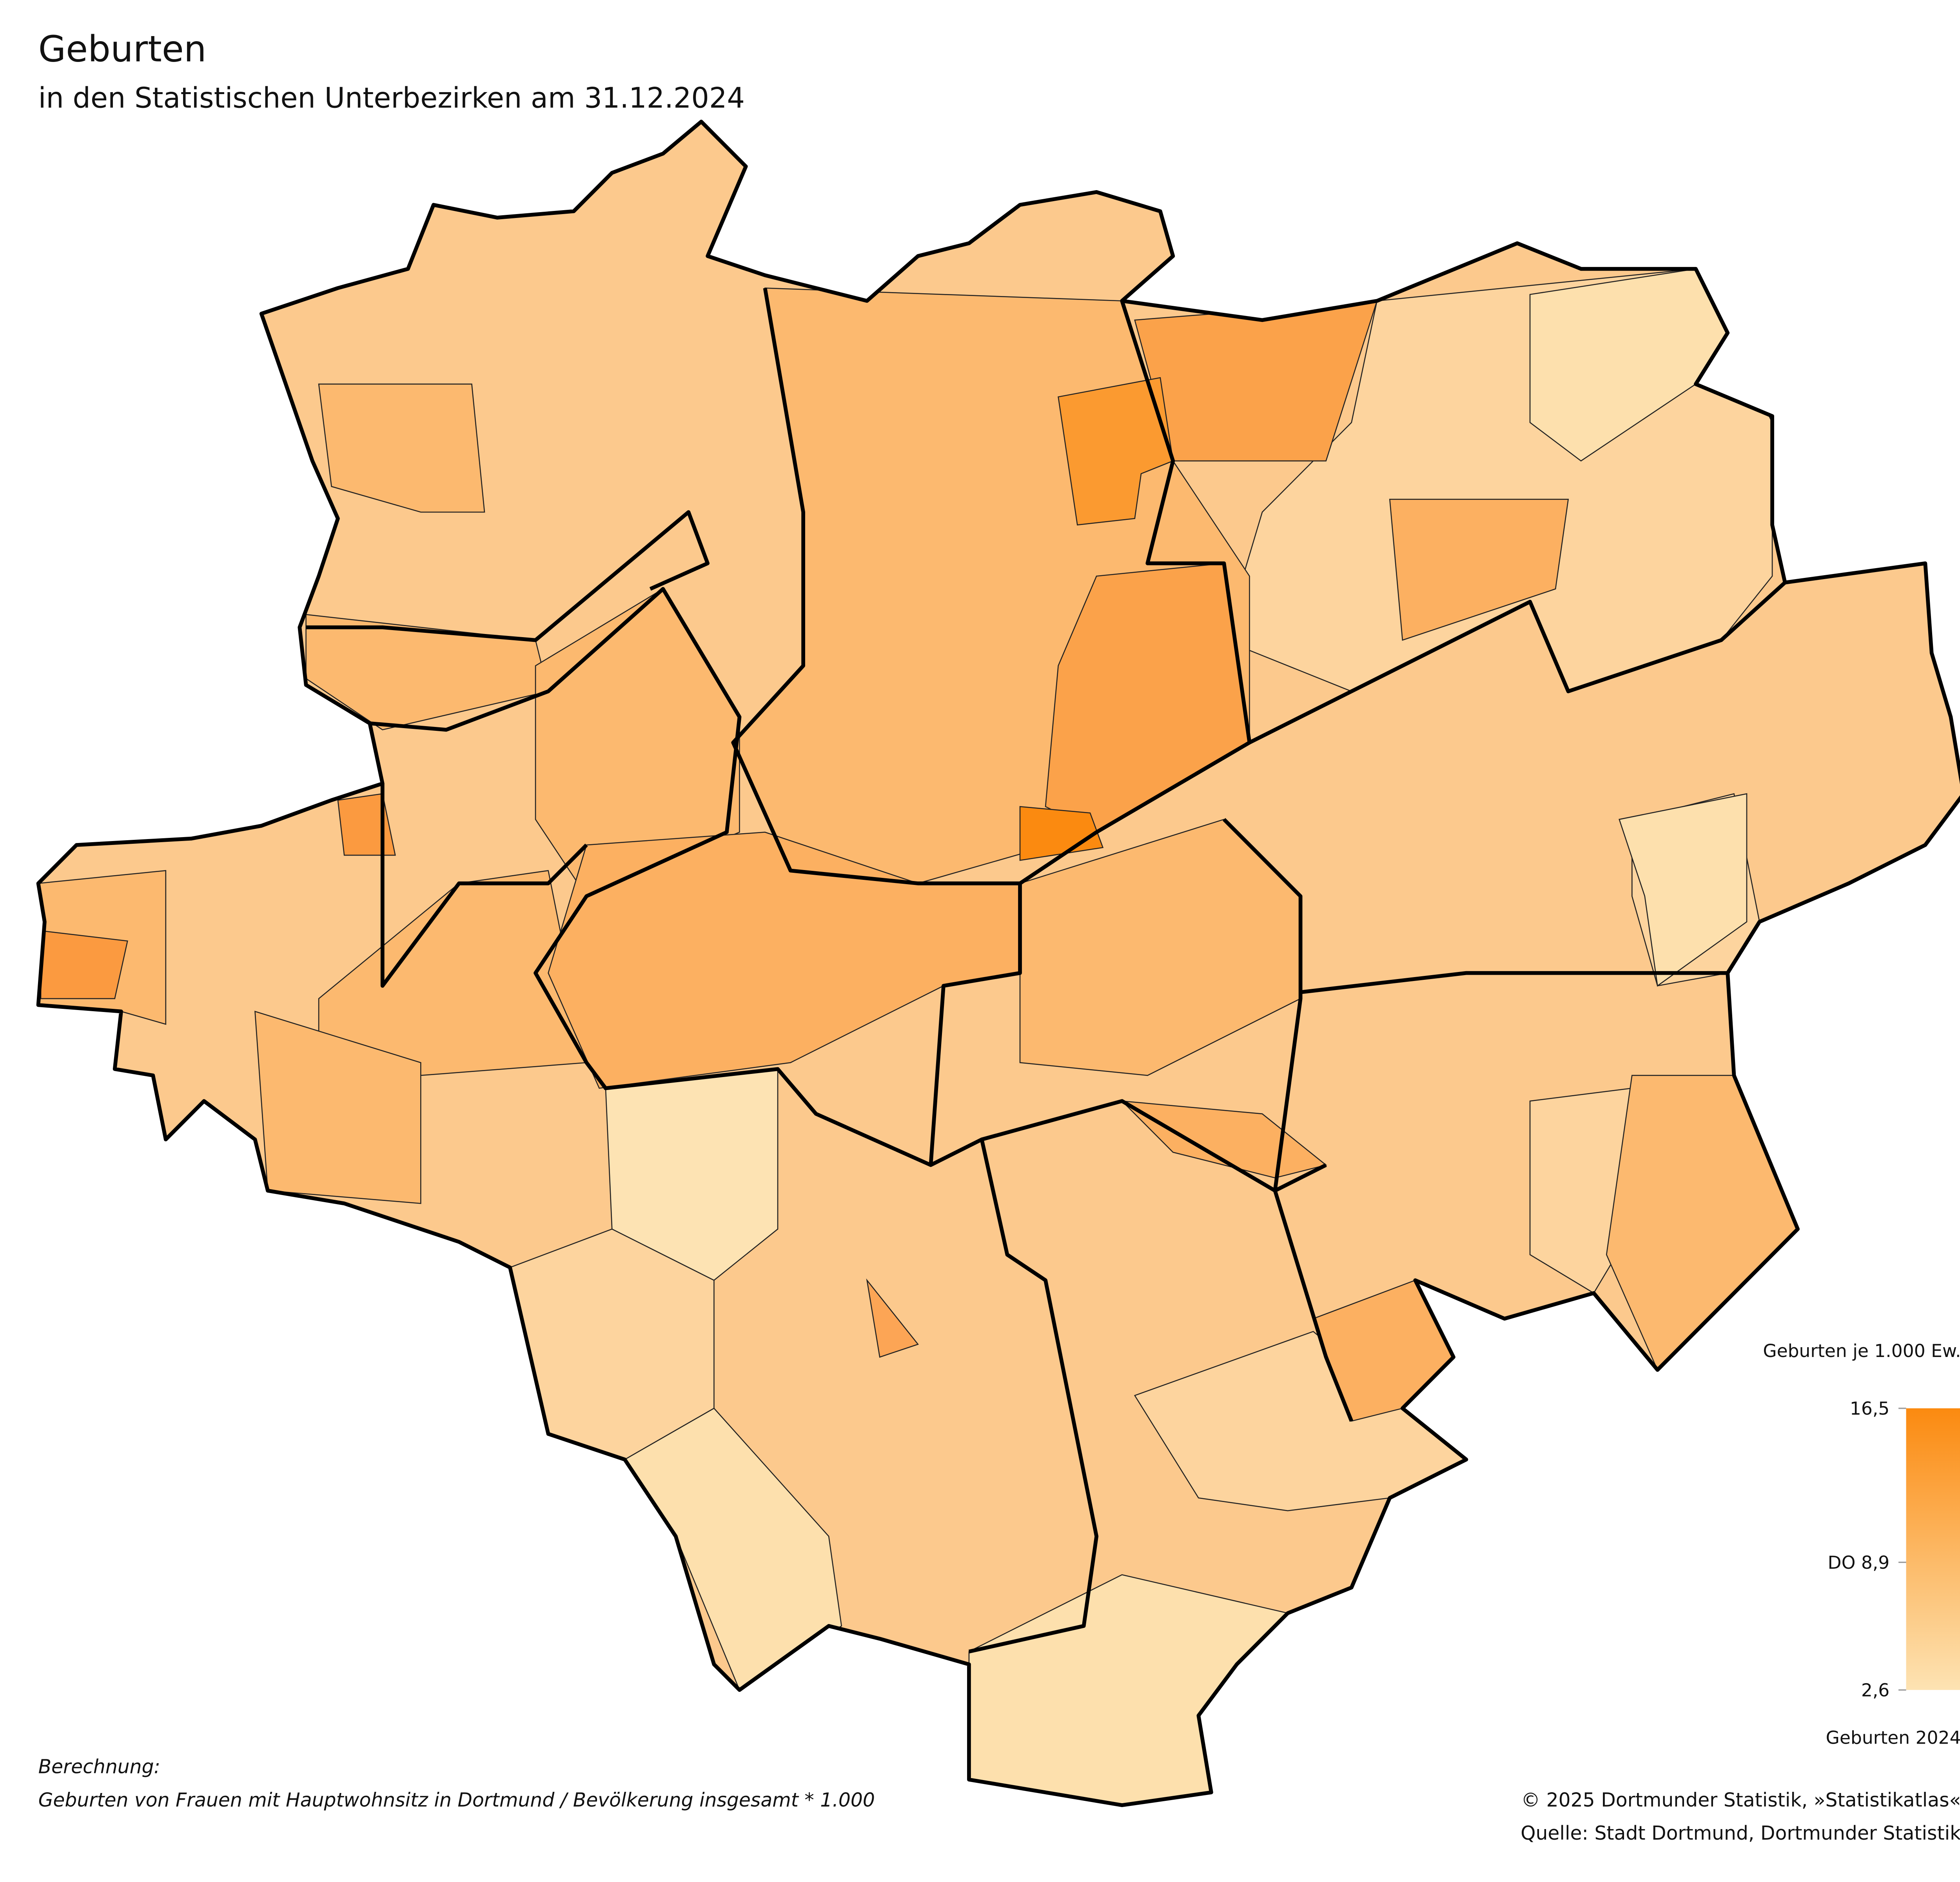 This screenshot has height=1882, width=1960. What do you see at coordinates (1875, 1690) in the screenshot?
I see `legend-tick-label: 2,6` at bounding box center [1875, 1690].